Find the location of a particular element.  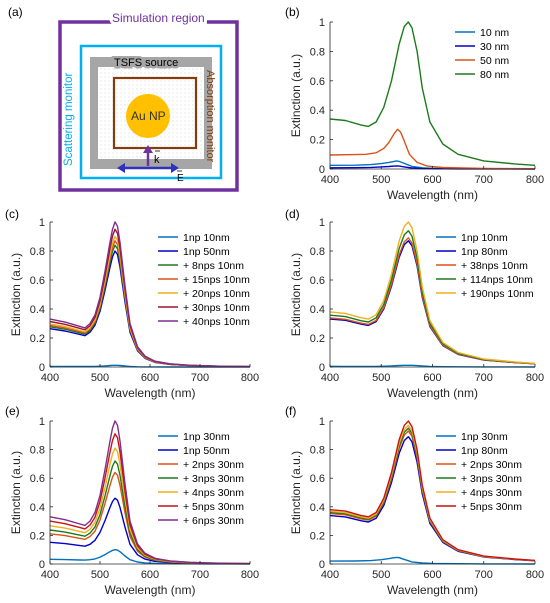

legend-label: + 114nps 10nm is located at coordinates (497, 280).